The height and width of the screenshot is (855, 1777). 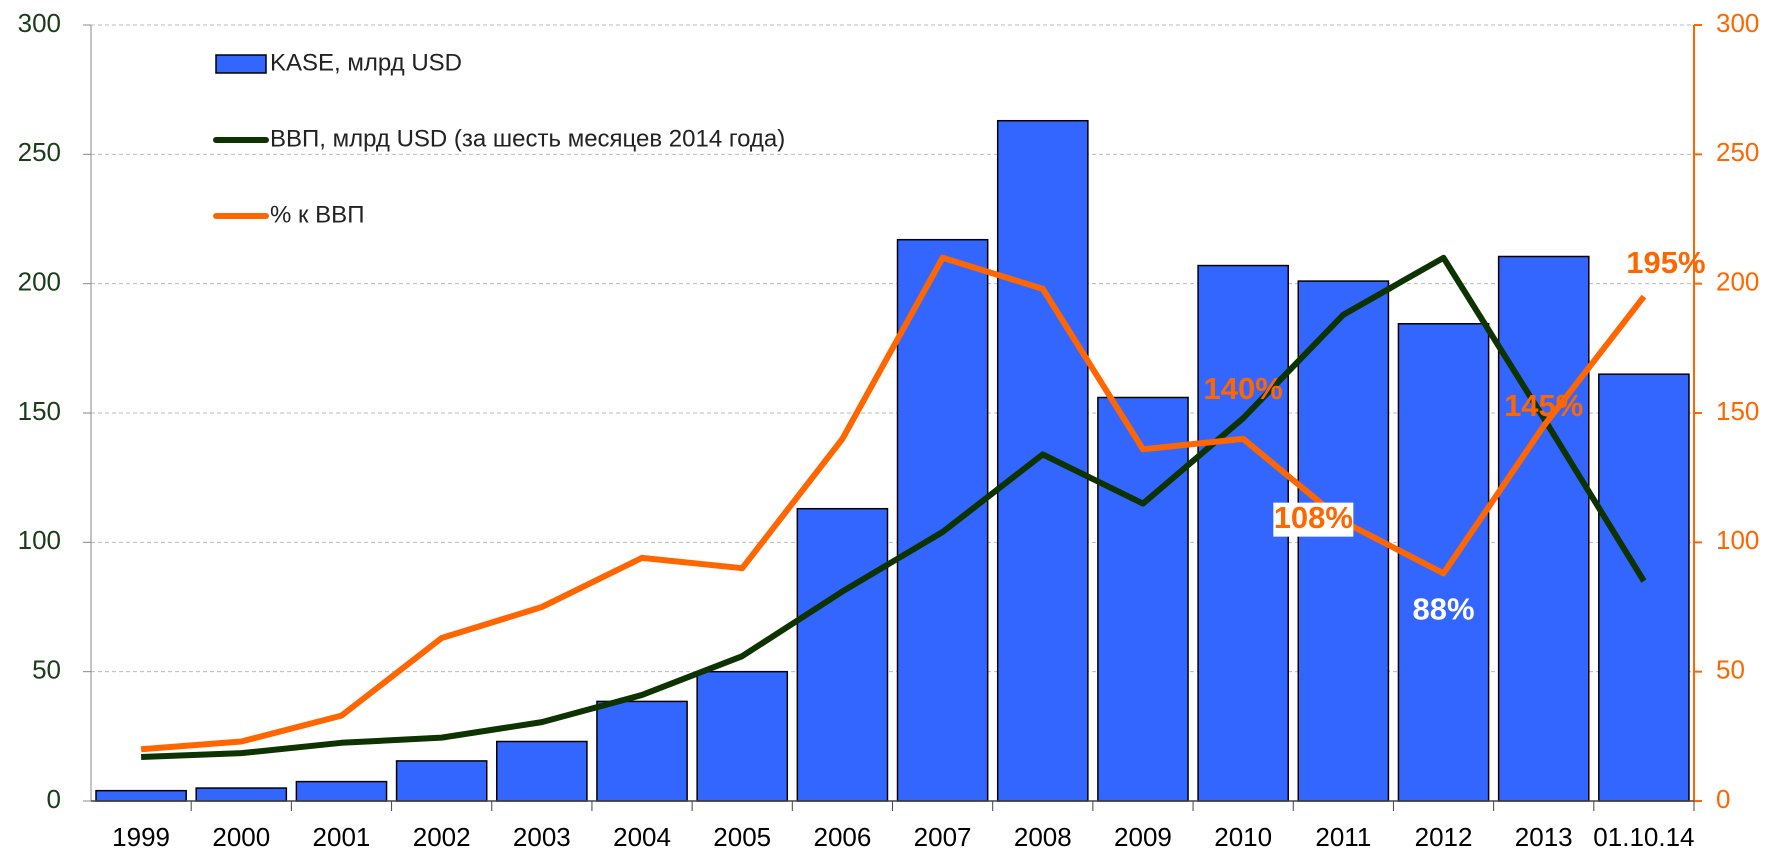 What do you see at coordinates (542, 837) in the screenshot?
I see `x-tick-label: 2003` at bounding box center [542, 837].